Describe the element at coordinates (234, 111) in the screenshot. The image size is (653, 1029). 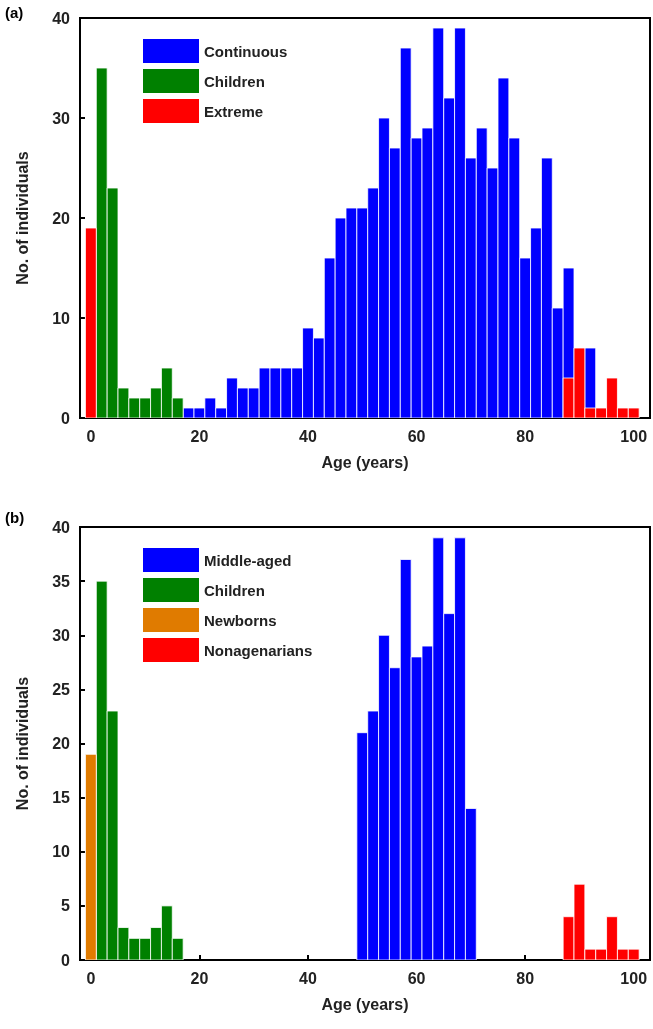
I see `legend-label: Extreme` at that location.